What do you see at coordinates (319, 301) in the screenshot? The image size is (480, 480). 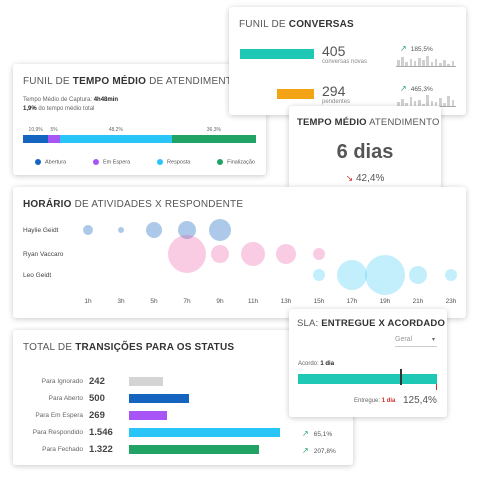 I see `hour-tick-label: 15h` at bounding box center [319, 301].